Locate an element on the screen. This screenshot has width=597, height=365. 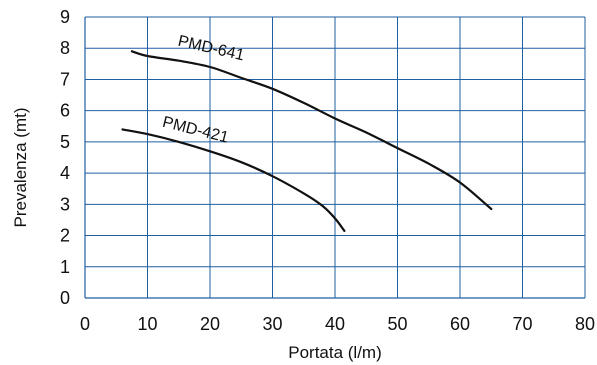
y-tick-label: 9 is located at coordinates (65, 17).